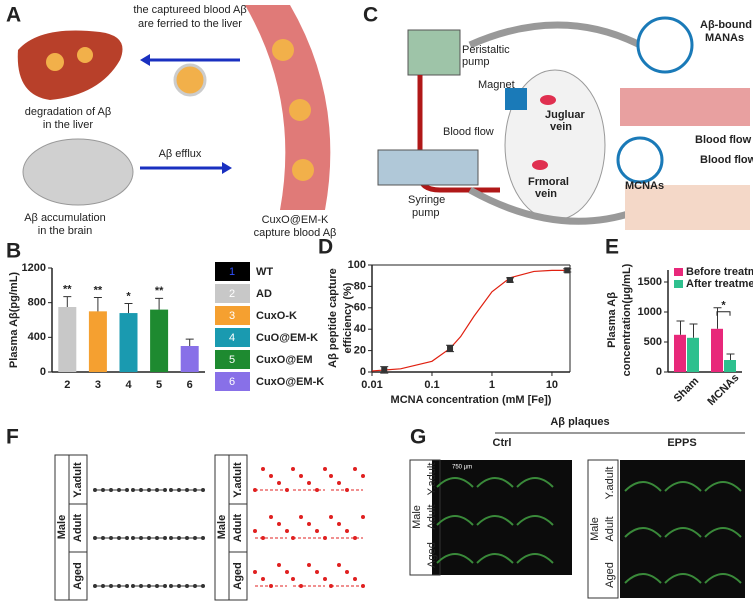 The height and width of the screenshot is (604, 753). I want to click on row-label: Y.adult, so click(610, 483).